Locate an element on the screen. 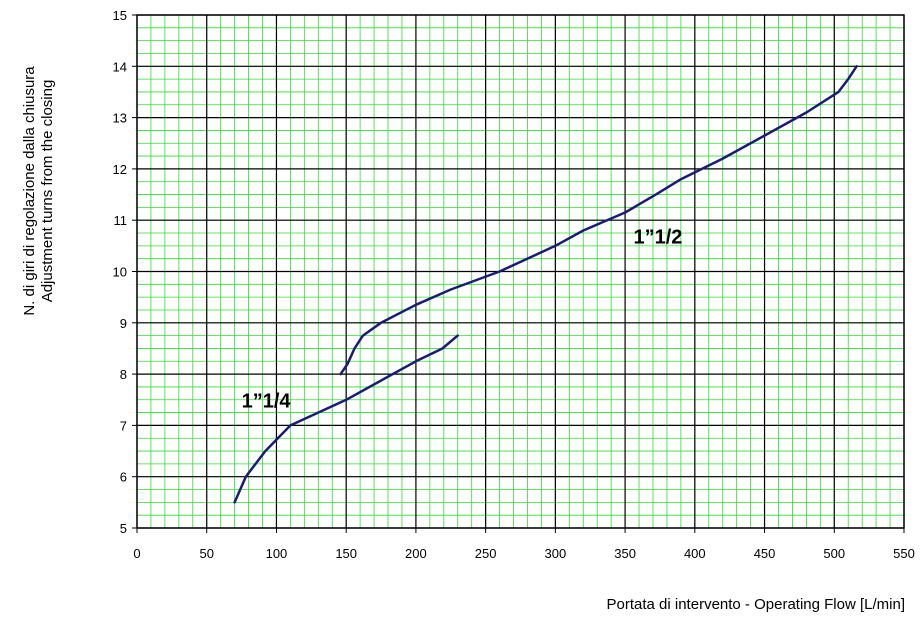  x-tick-label: 150 is located at coordinates (346, 553).